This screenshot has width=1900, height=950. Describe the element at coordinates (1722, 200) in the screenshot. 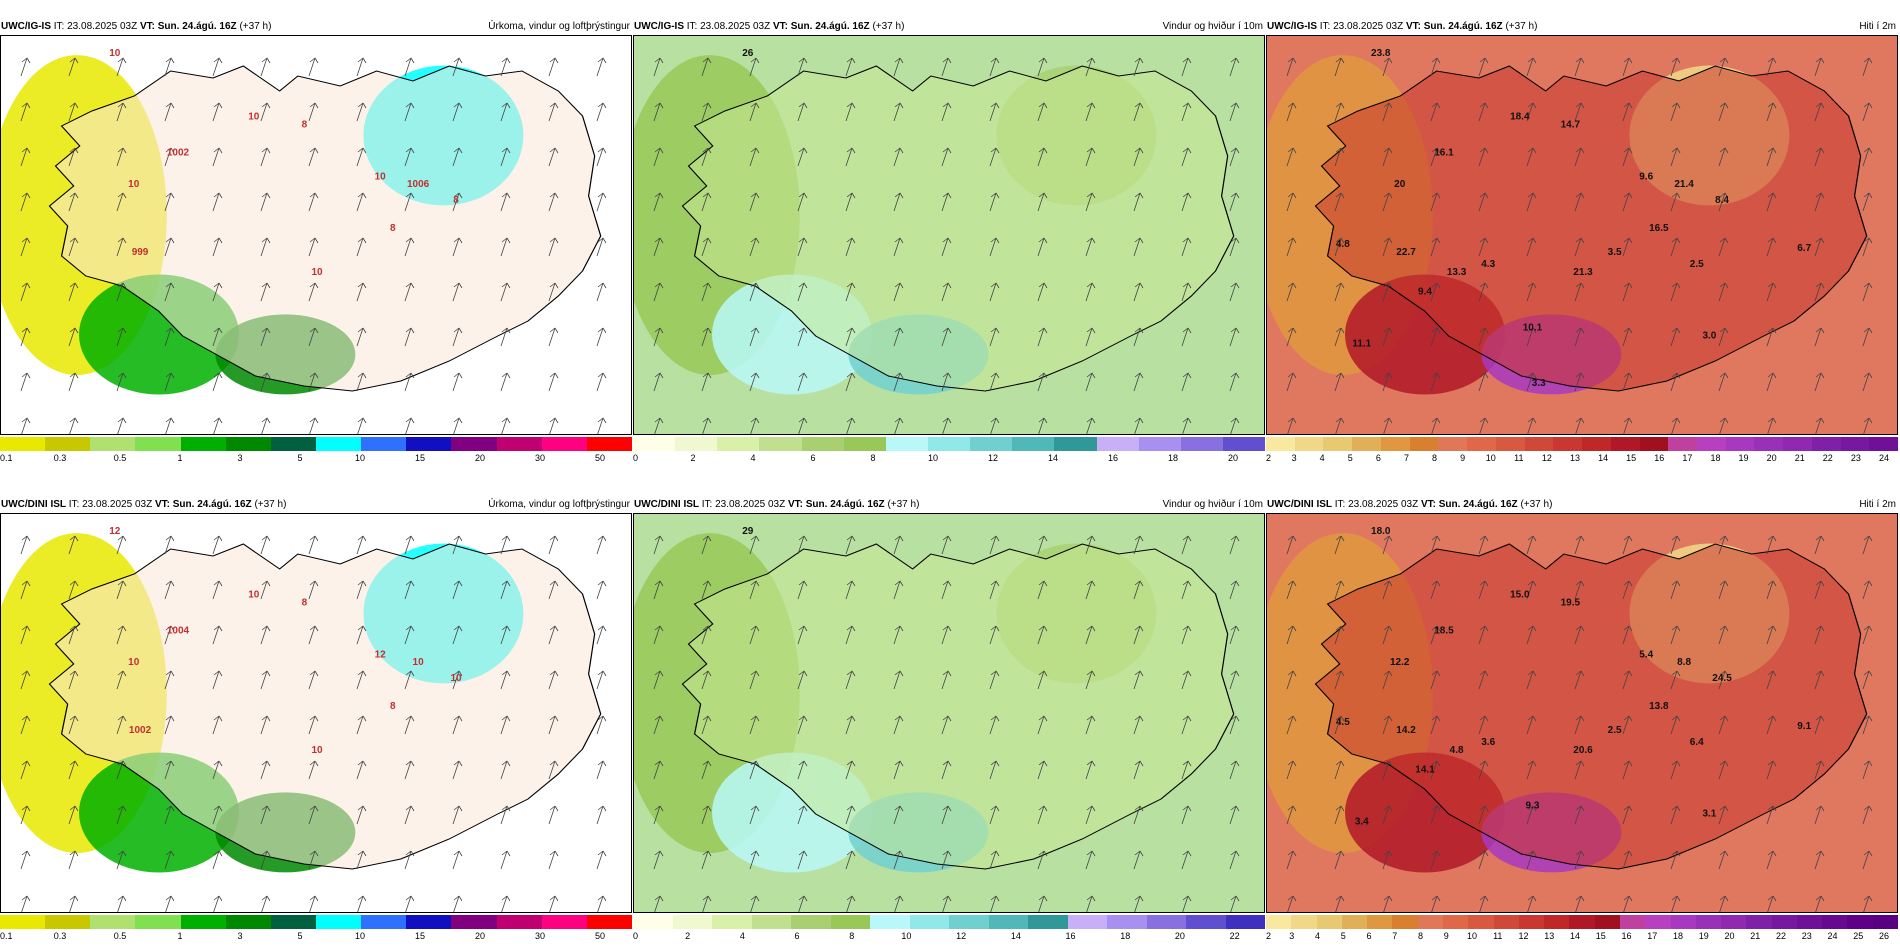

I see `map-value-label: 8.4` at that location.